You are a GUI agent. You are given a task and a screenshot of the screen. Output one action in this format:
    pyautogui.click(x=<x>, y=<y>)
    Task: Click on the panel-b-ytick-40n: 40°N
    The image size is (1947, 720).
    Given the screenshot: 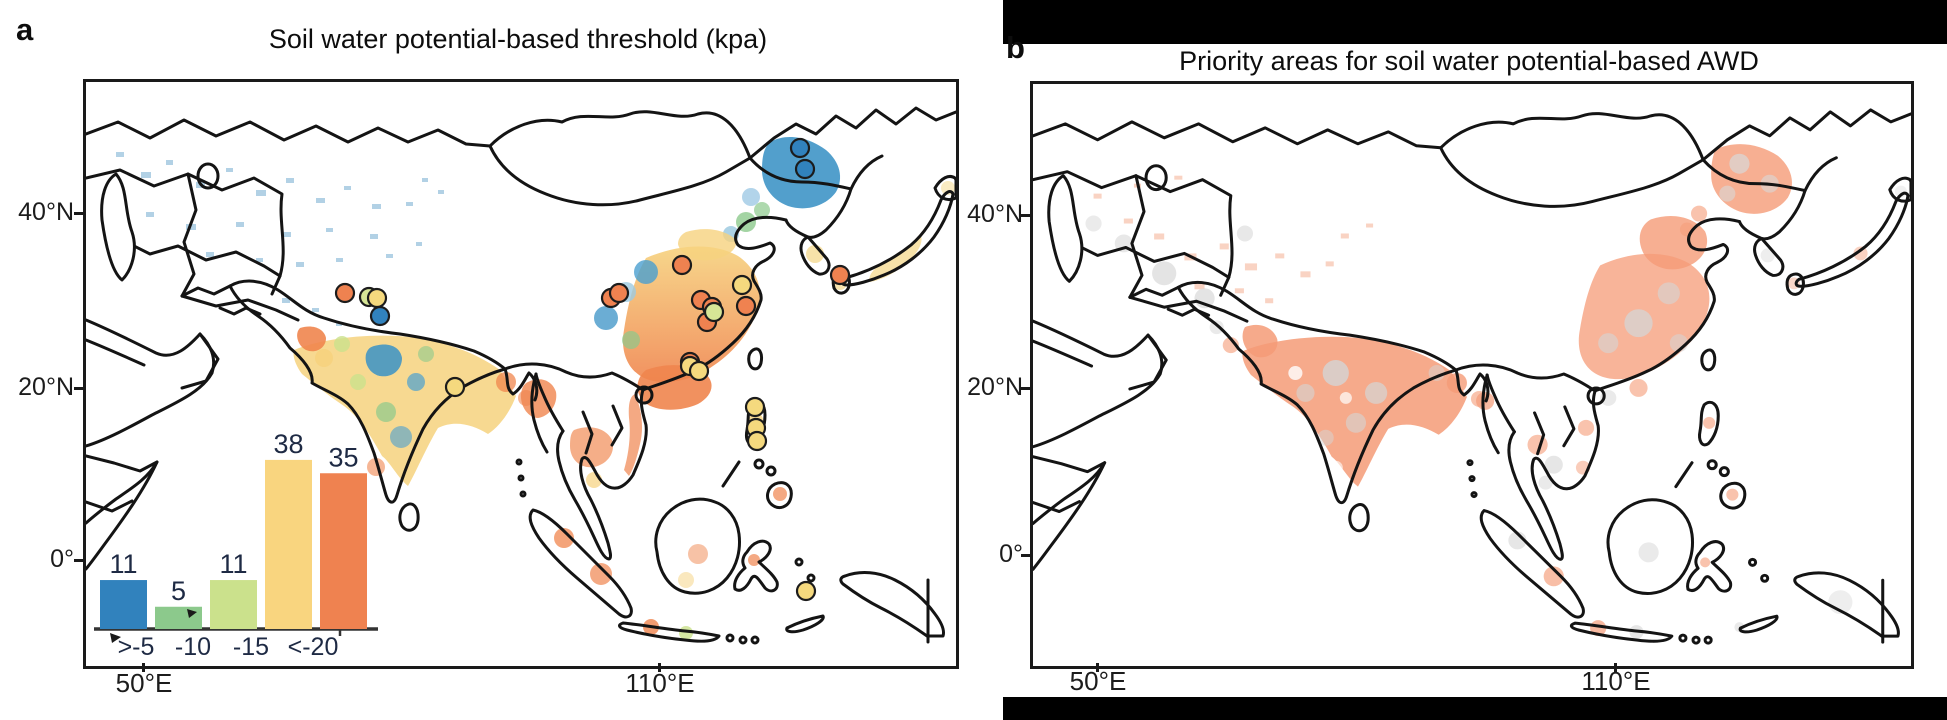 What is the action you would take?
    pyautogui.click(x=995, y=214)
    